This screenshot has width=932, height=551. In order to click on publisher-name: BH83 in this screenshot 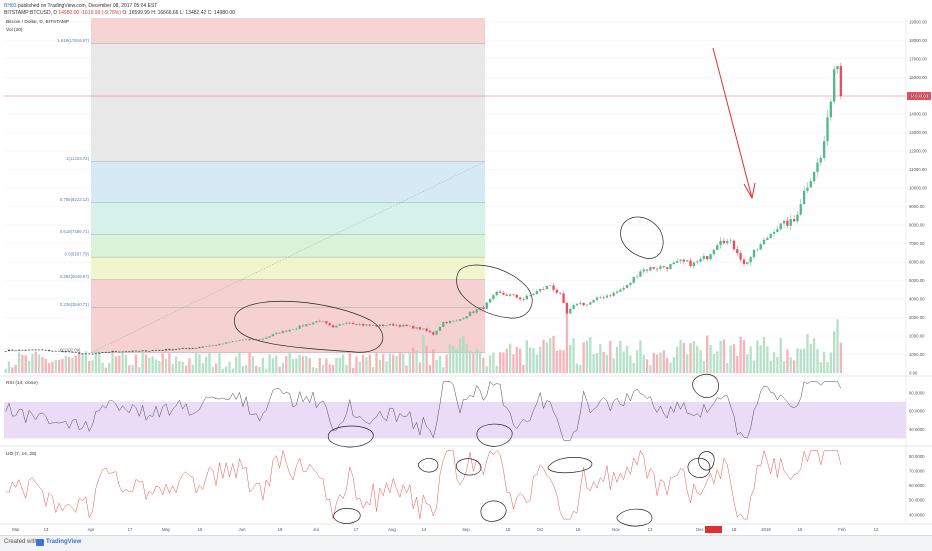, I will do `click(10, 6)`.